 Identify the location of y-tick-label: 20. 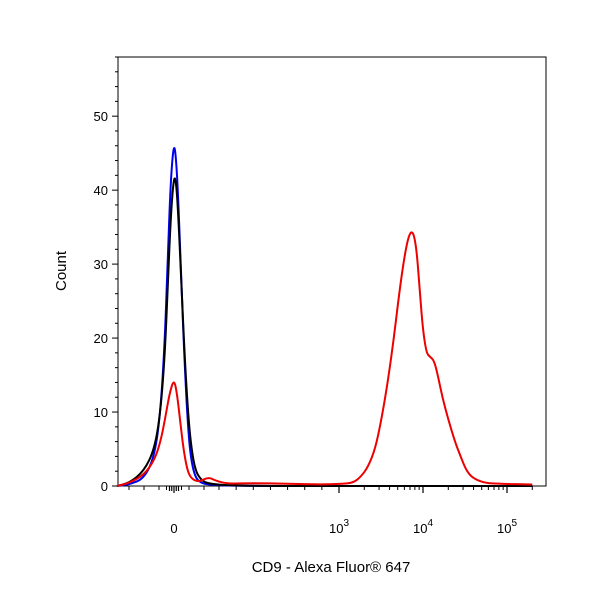
(101, 338).